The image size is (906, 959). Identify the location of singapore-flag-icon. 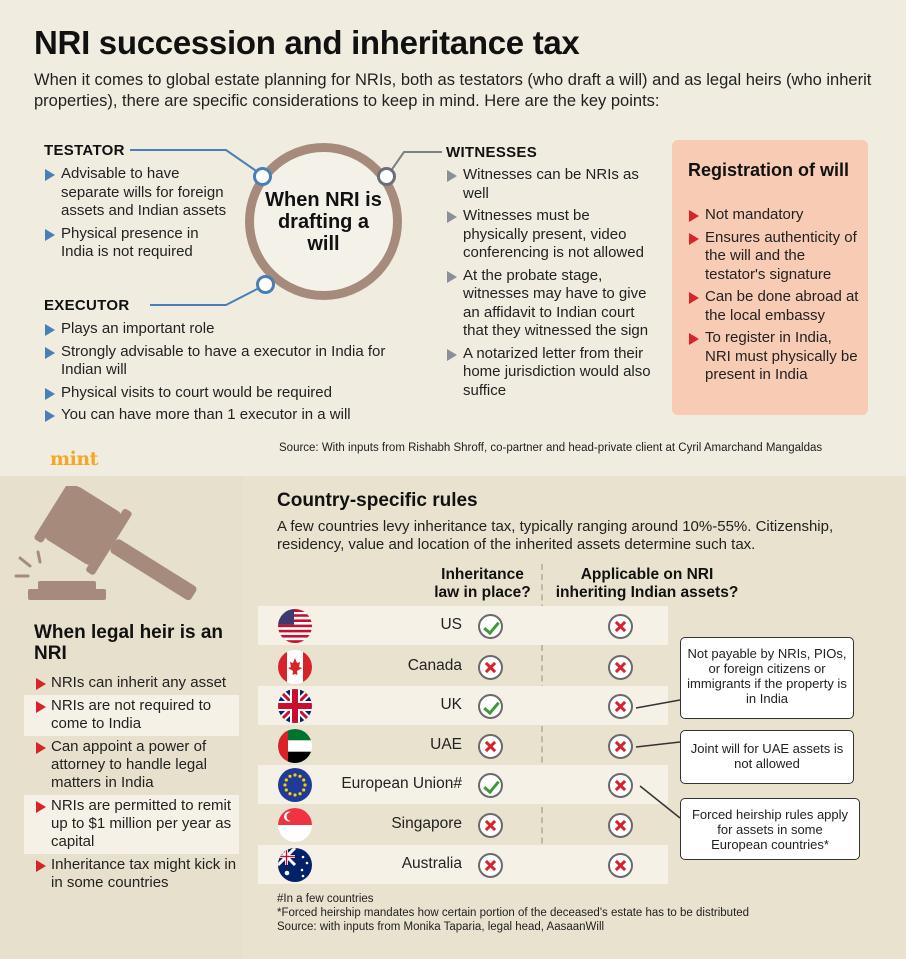
(295, 825).